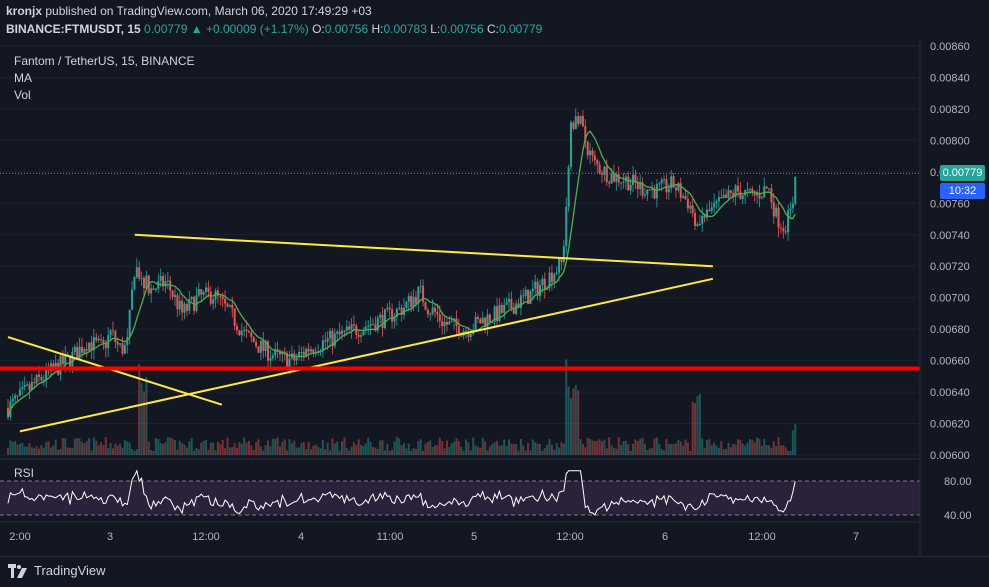  Describe the element at coordinates (196, 29) in the screenshot. I see `up-arrow-icon: ▲` at that location.